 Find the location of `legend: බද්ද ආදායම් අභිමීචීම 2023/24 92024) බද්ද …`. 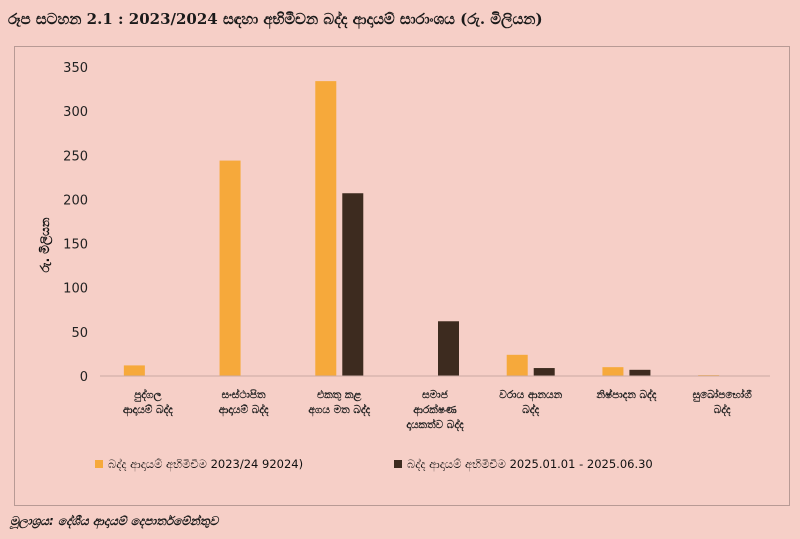

legend: බද්ද ආදායම් අභිමීචීම 2023/24 92024) බද්ද … is located at coordinates (374, 464).